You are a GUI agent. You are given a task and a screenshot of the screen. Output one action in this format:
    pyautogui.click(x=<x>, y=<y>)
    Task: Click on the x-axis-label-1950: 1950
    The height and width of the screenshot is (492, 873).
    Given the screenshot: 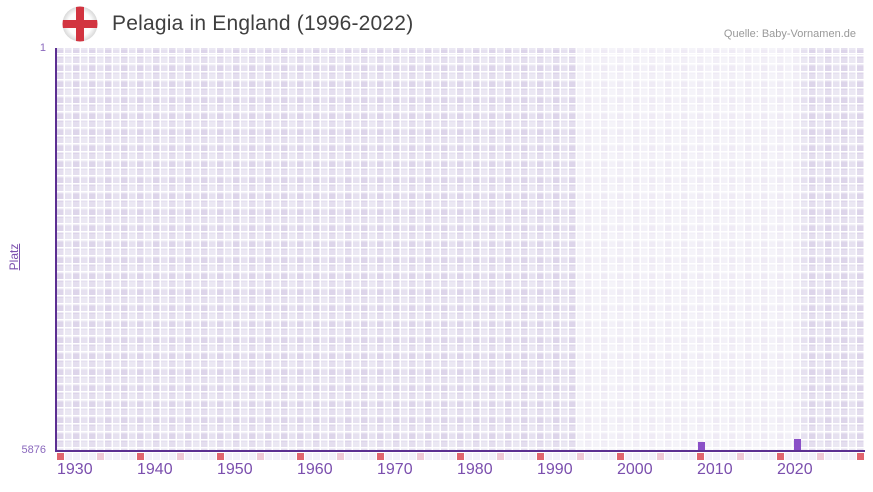 What is the action you would take?
    pyautogui.click(x=235, y=469)
    